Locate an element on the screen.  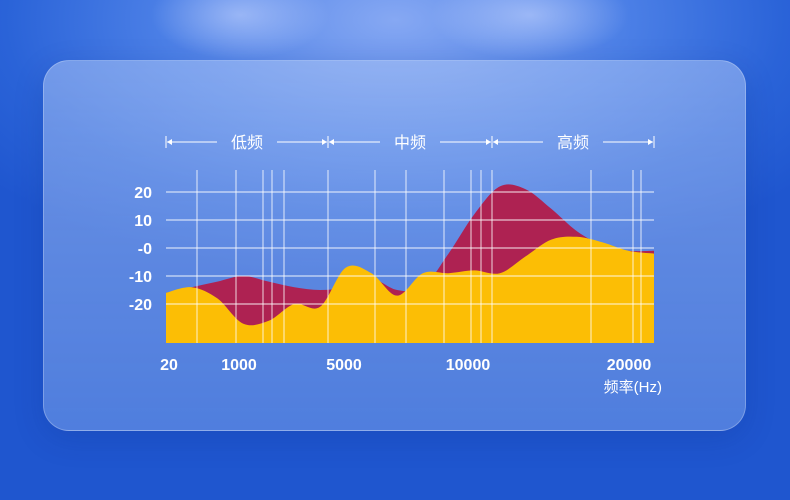
x-axis-label: 频率(Hz) is located at coordinates (633, 387).